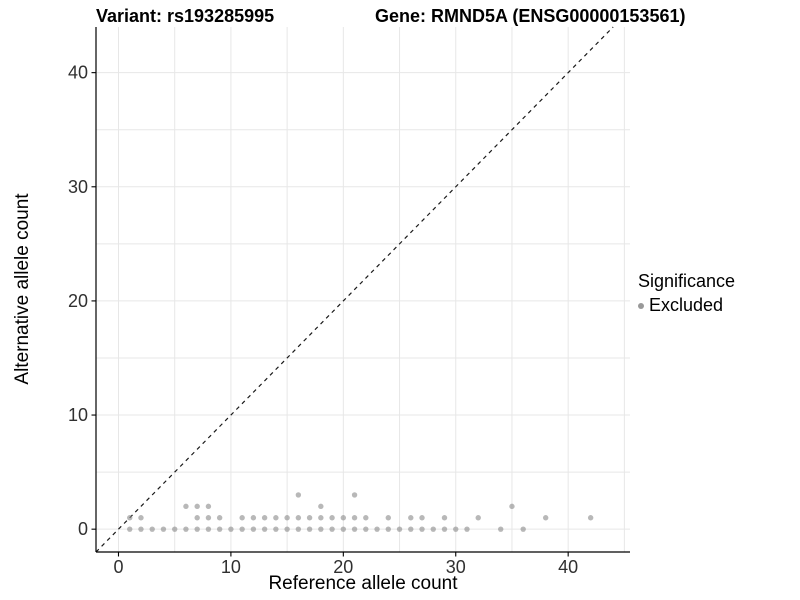 The image size is (800, 600). What do you see at coordinates (185, 16) in the screenshot?
I see `plot-title-variant: Variant: rs193285995` at bounding box center [185, 16].